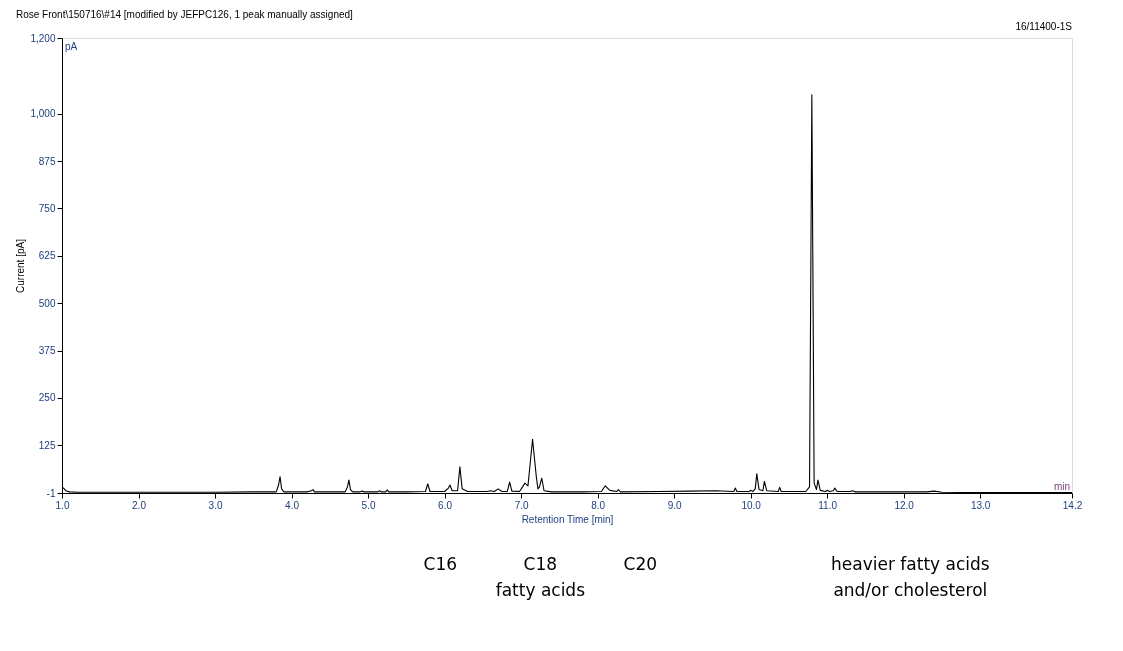 The image size is (1123, 651). I want to click on chart-title: Rose Front\150716\#14 [modified by JEFPC126, 1 peak manually assigned], so click(184, 14).